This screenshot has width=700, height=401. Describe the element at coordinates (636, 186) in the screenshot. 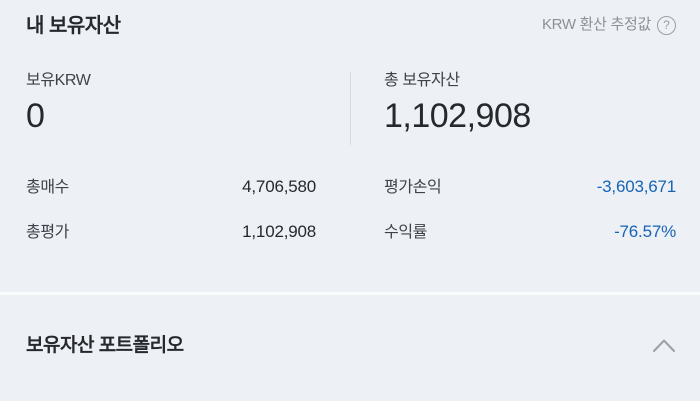

I see `valuation-pl-value: -3,603,671` at that location.